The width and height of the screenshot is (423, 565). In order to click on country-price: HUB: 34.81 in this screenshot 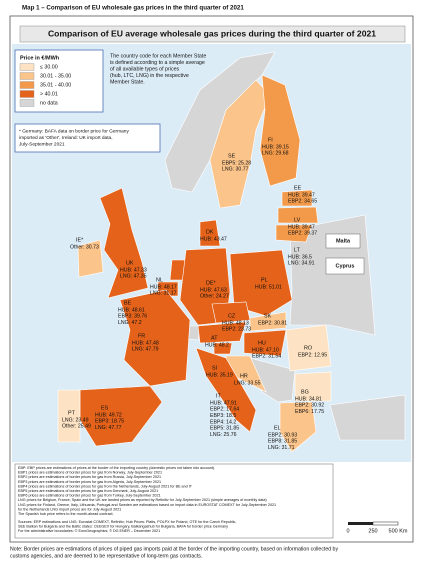, I will do `click(308, 399)`.